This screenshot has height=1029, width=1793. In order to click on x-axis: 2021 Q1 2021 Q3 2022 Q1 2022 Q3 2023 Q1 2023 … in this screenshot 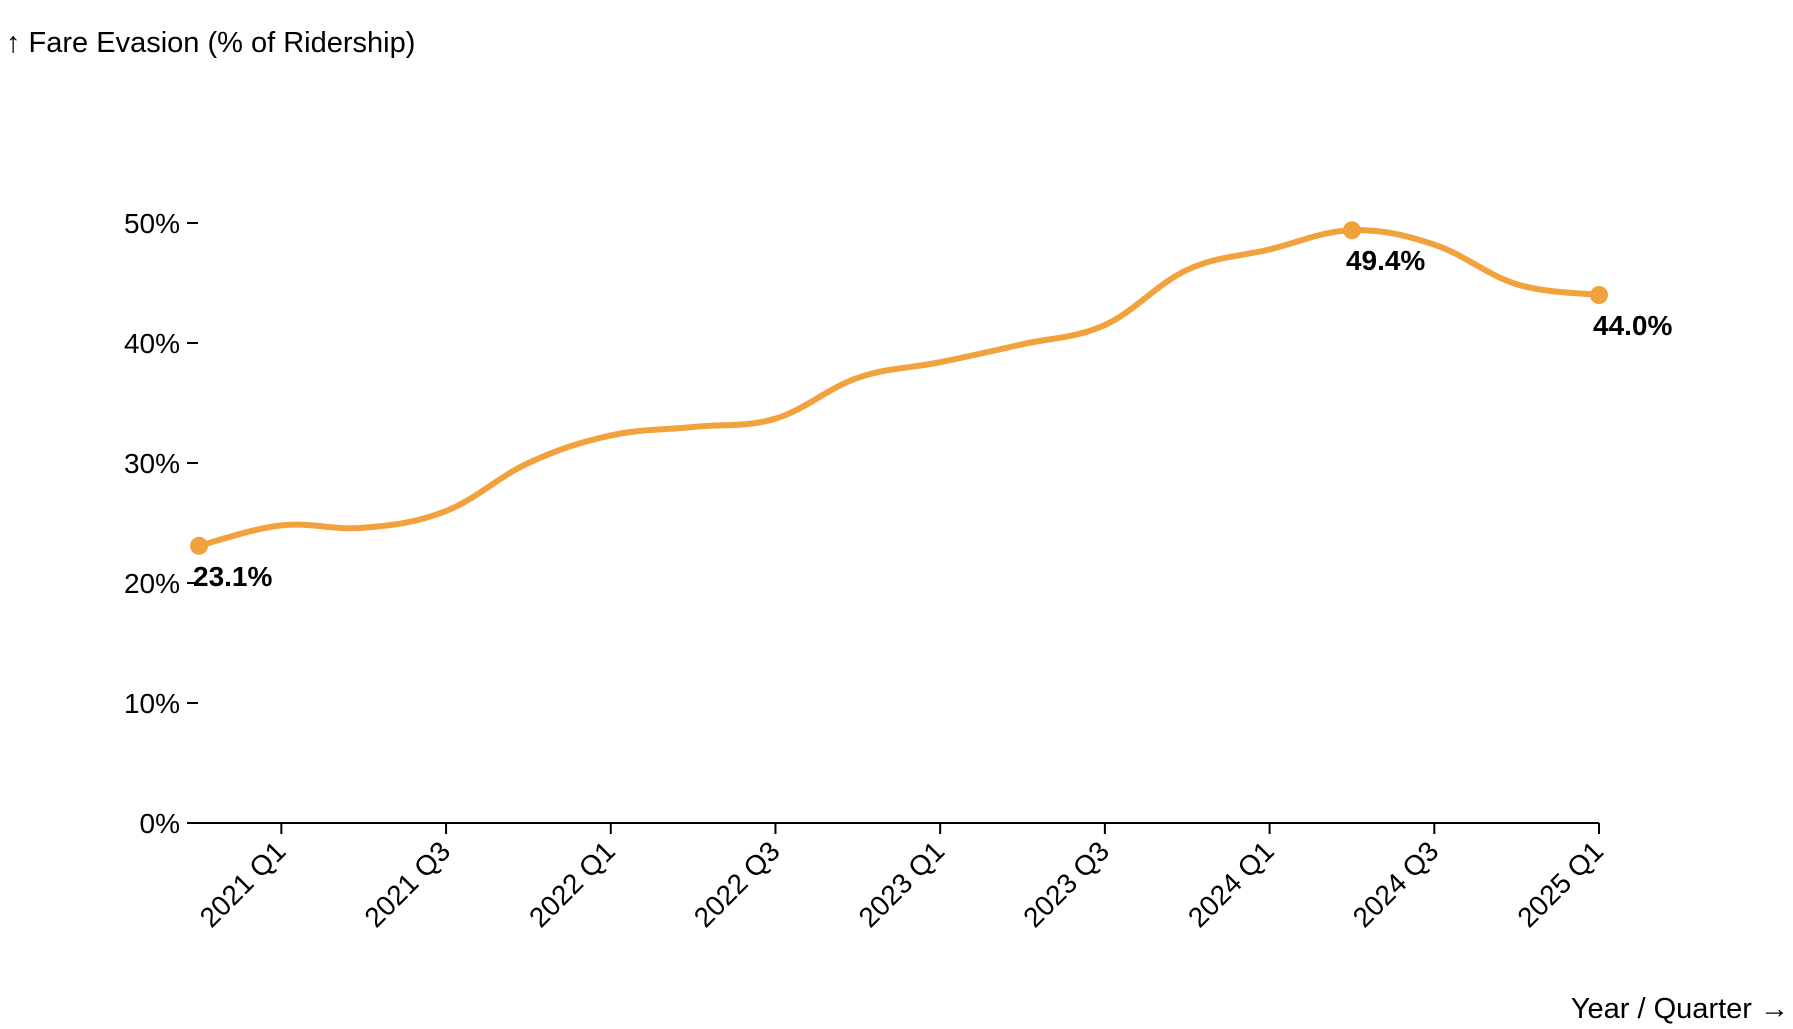, I will do `click(898, 877)`.